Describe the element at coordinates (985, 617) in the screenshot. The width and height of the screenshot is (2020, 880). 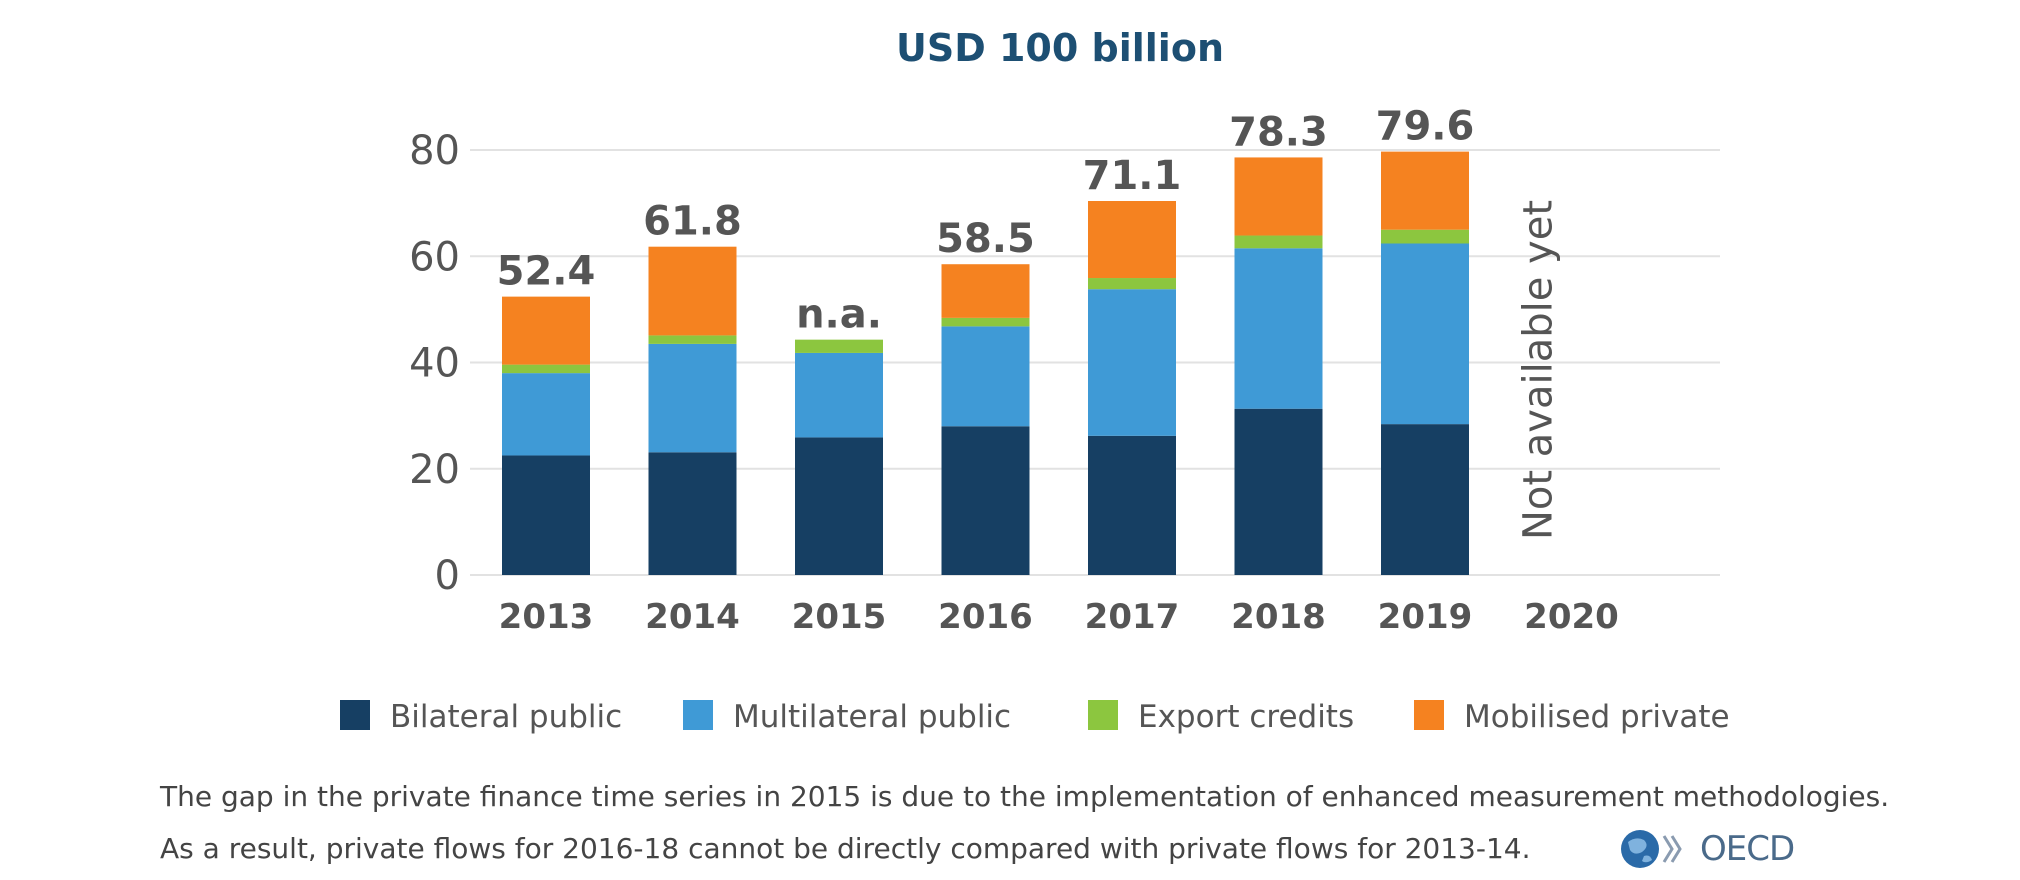
I see `x-tick-label: 2016` at that location.